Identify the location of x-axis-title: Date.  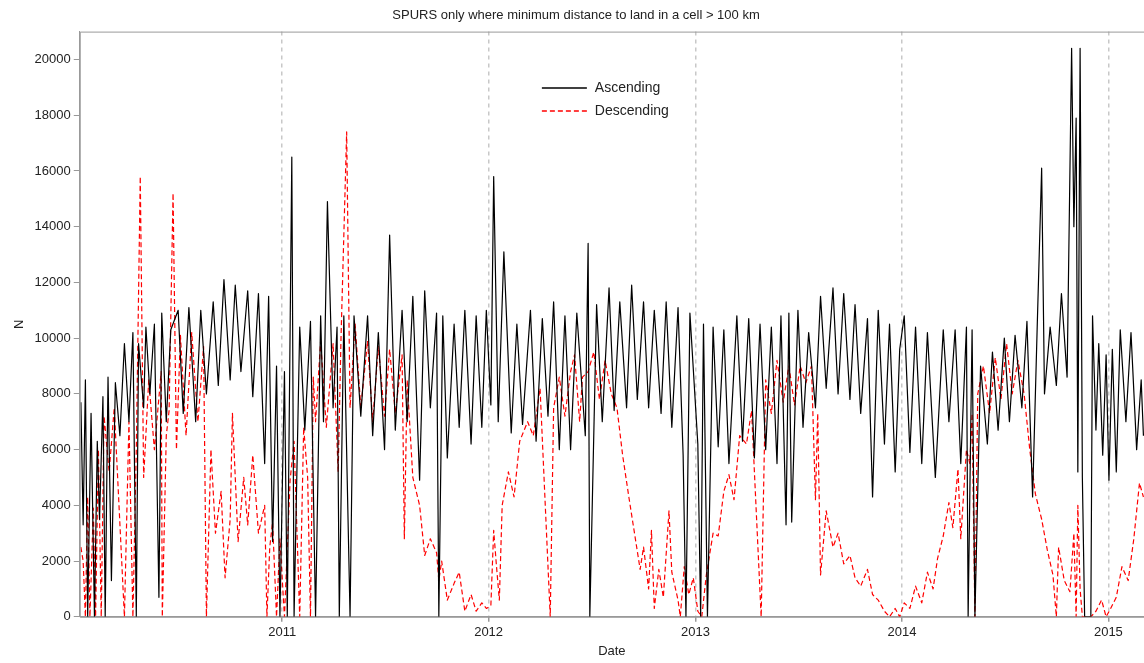
(612, 650).